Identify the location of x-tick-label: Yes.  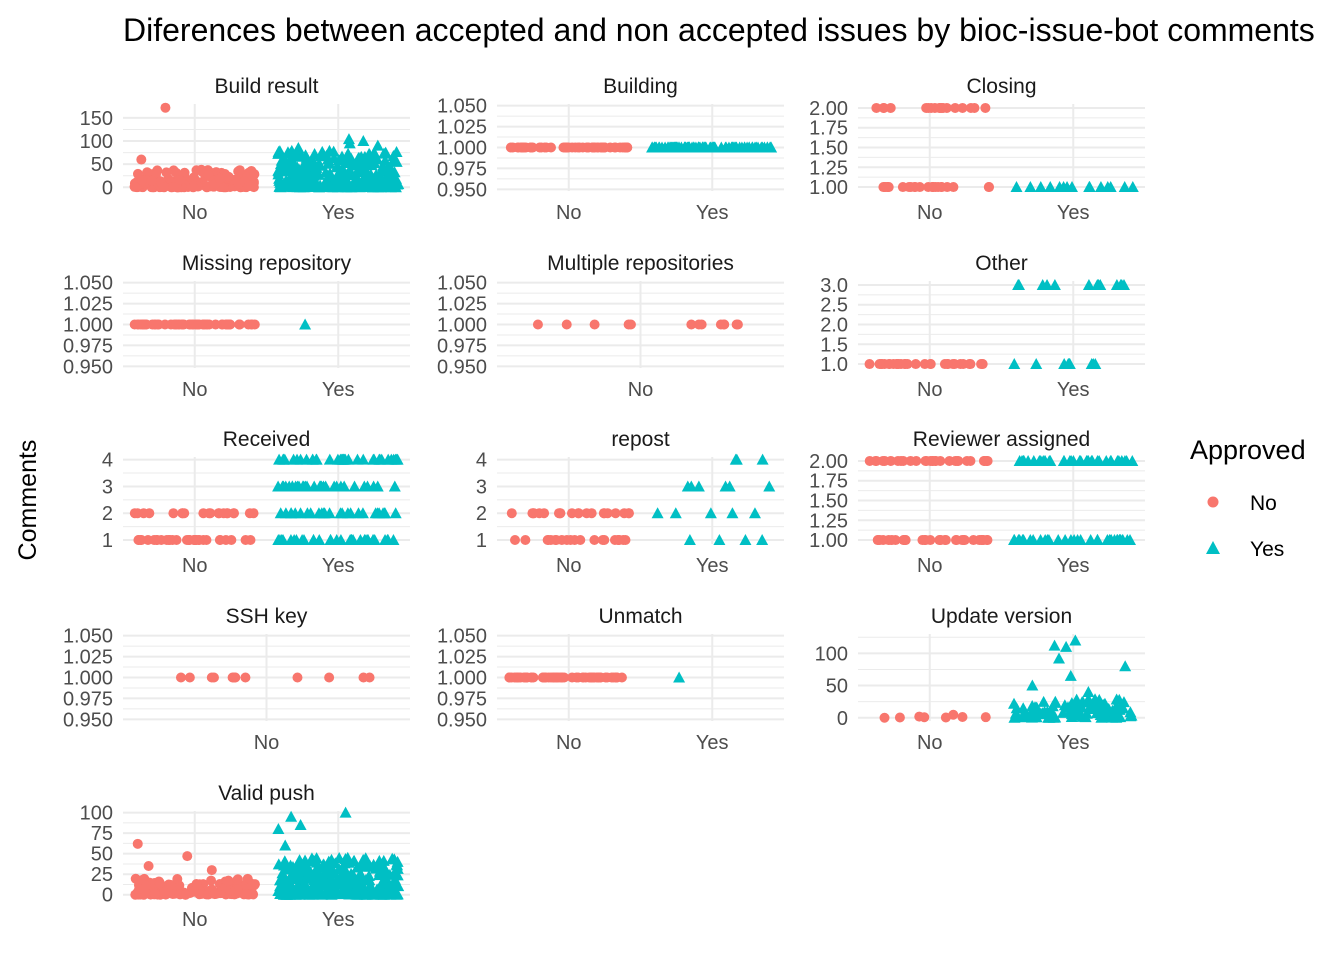
(338, 213).